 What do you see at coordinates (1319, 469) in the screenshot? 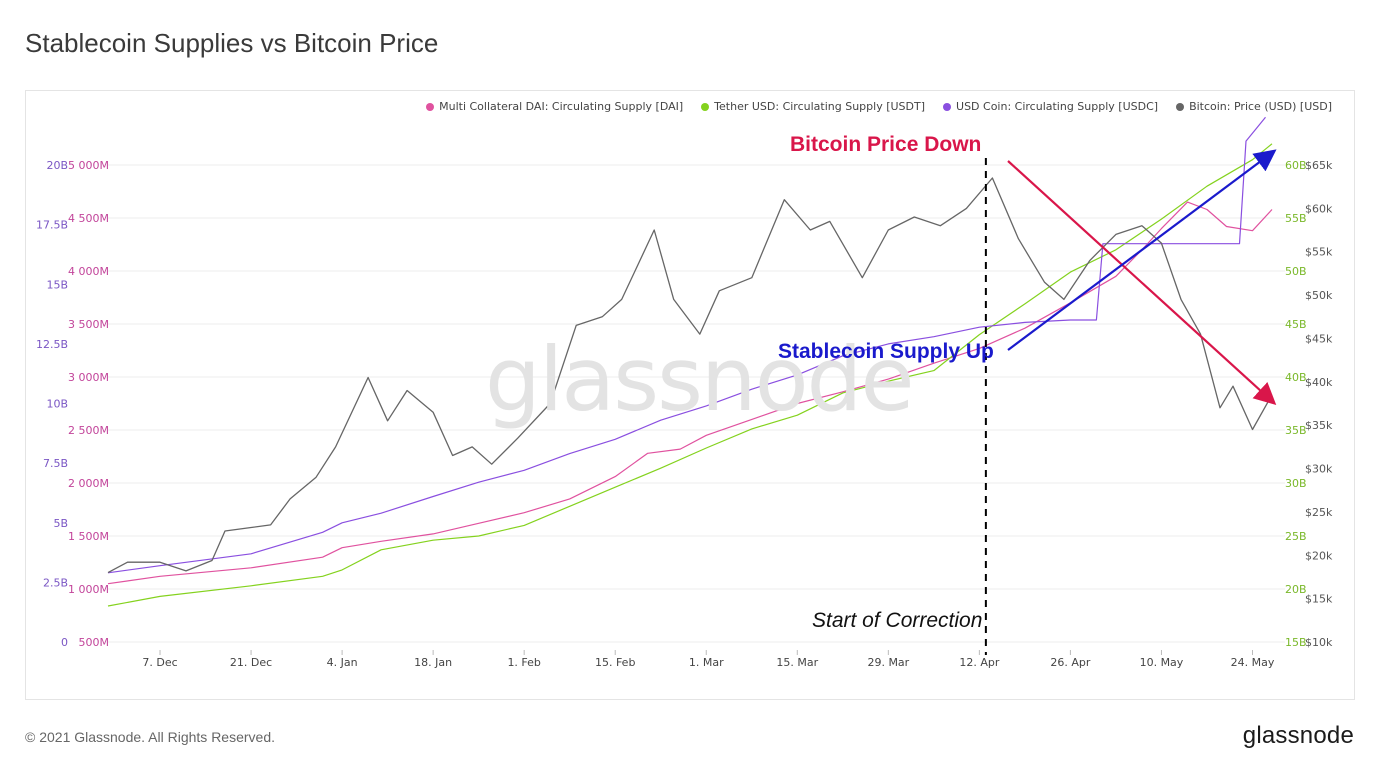
I see `btc-axis-tick: $30k` at bounding box center [1319, 469].